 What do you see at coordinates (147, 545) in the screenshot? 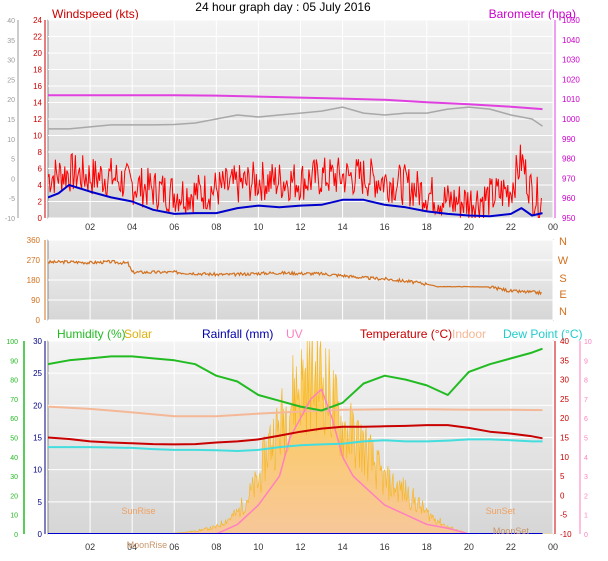
I see `event-annotation: MoonRise` at bounding box center [147, 545].